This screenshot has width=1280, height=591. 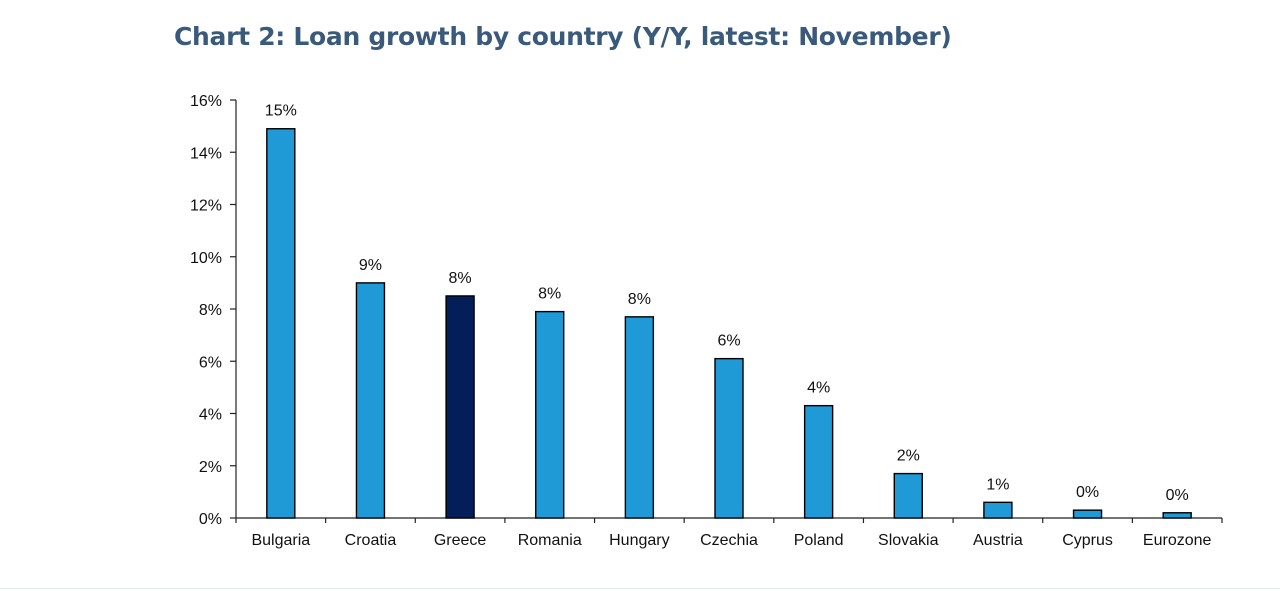 I want to click on bar-austria, so click(x=998, y=510).